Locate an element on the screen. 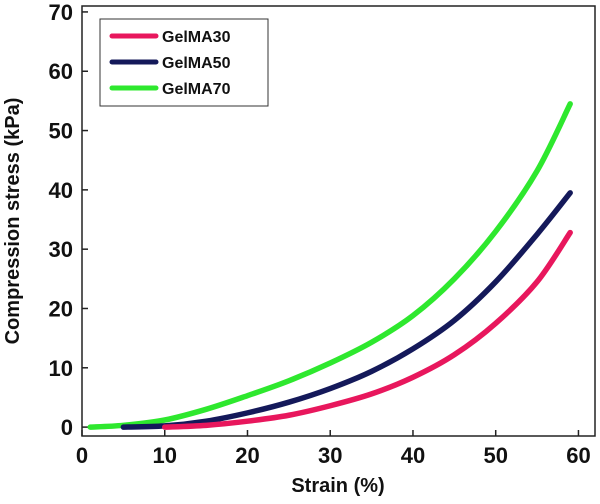 The image size is (600, 504). x-tick-label: 0 is located at coordinates (82, 455).